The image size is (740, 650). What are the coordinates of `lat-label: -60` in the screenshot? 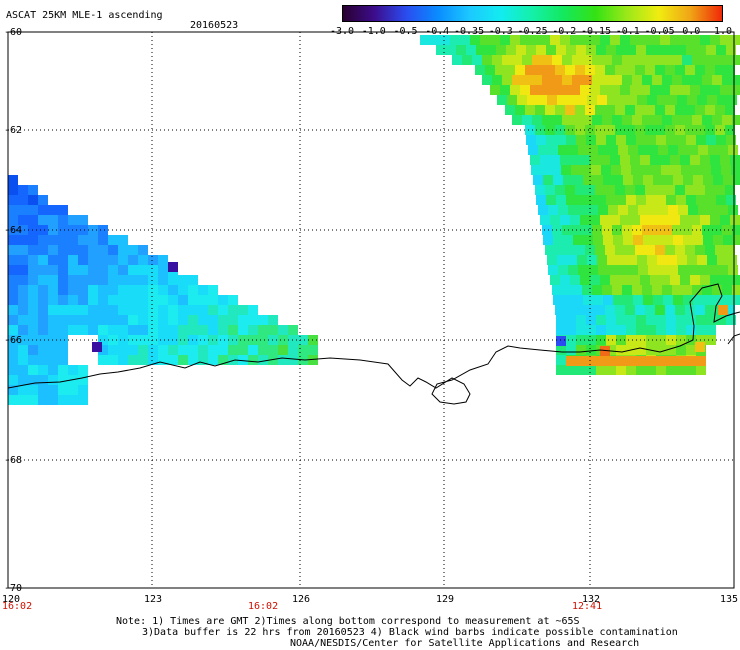 It's located at (13, 32).